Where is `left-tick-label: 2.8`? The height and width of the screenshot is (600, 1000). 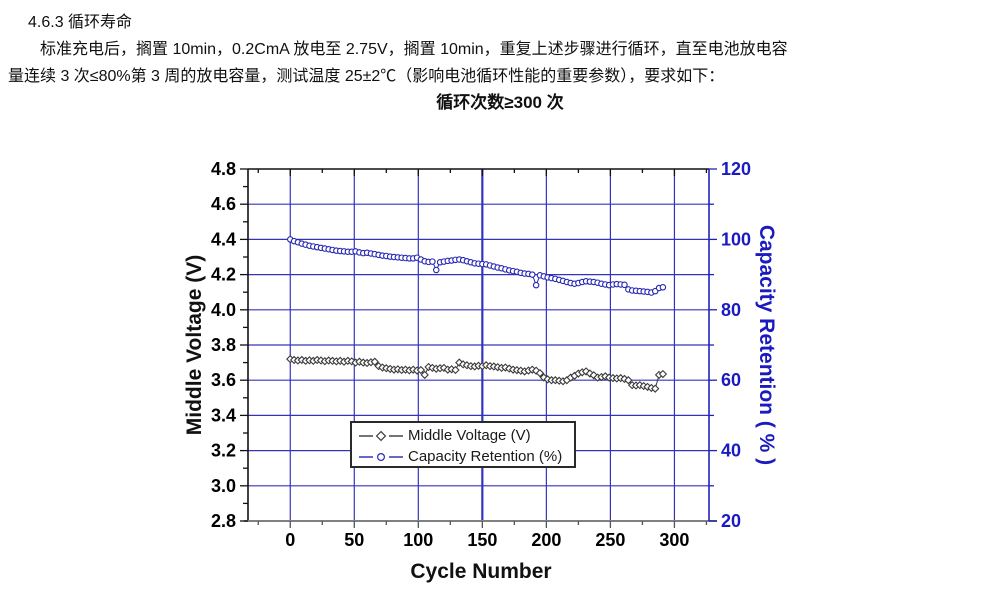
left-tick-label: 2.8 is located at coordinates (223, 521).